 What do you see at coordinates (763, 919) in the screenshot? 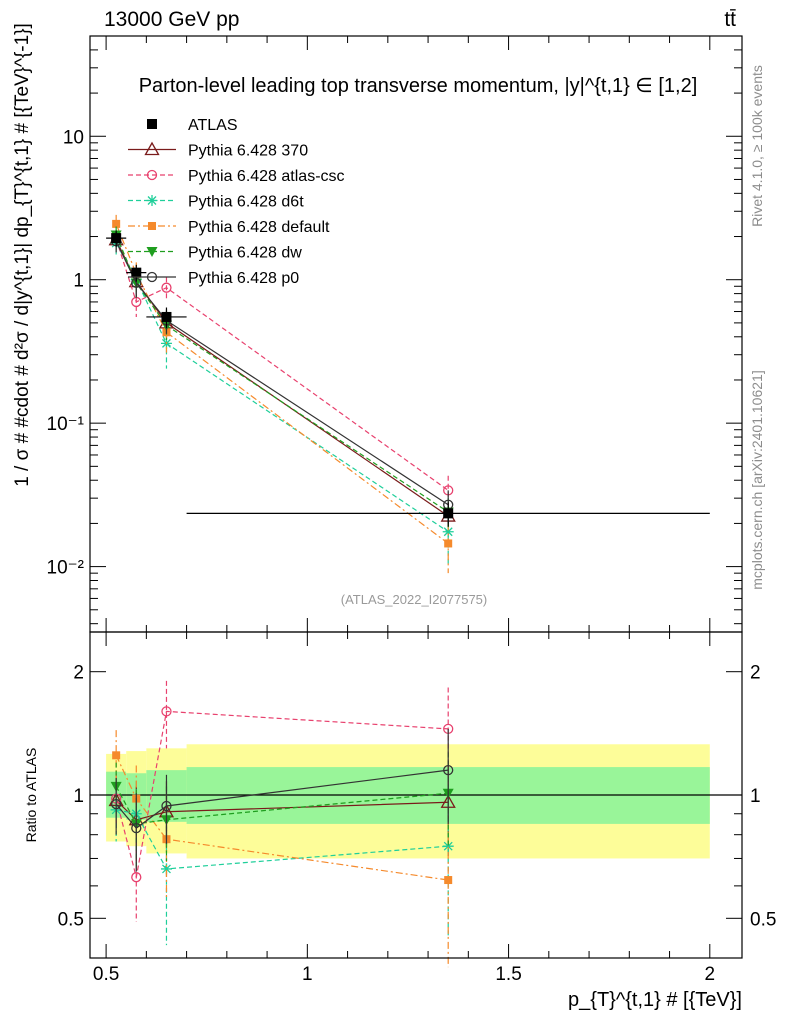
I see `ratio-y-tick-label-right-0.5: 0.5` at bounding box center [763, 919].